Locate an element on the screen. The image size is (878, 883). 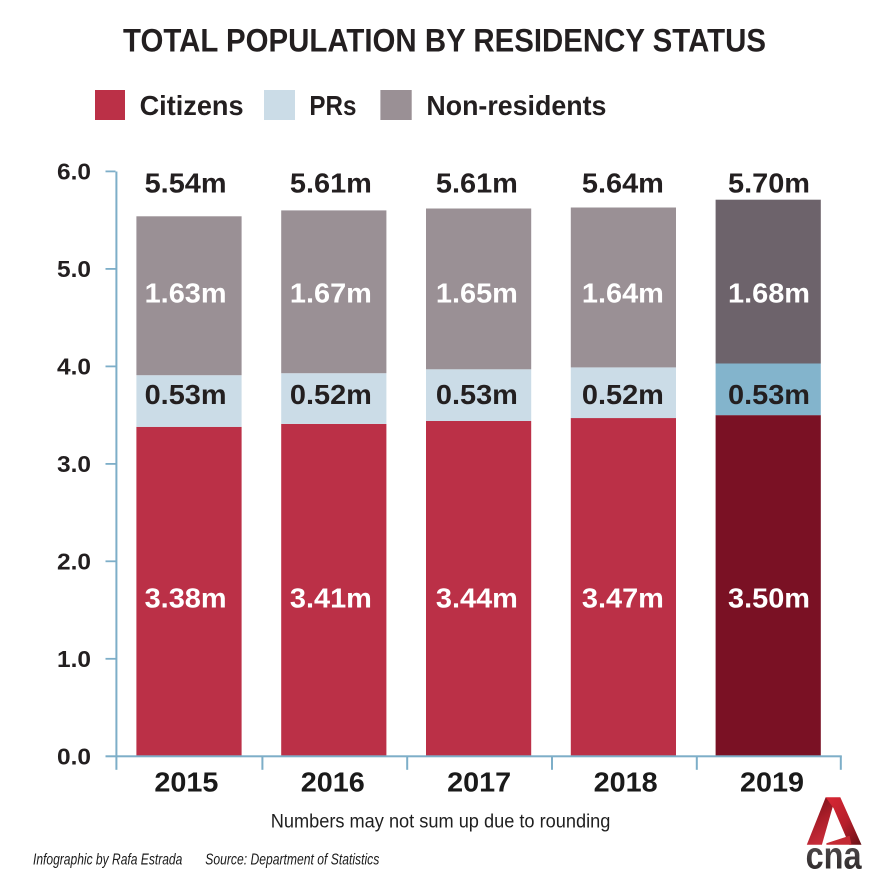
svg-text: 2019 is located at coordinates (772, 782).